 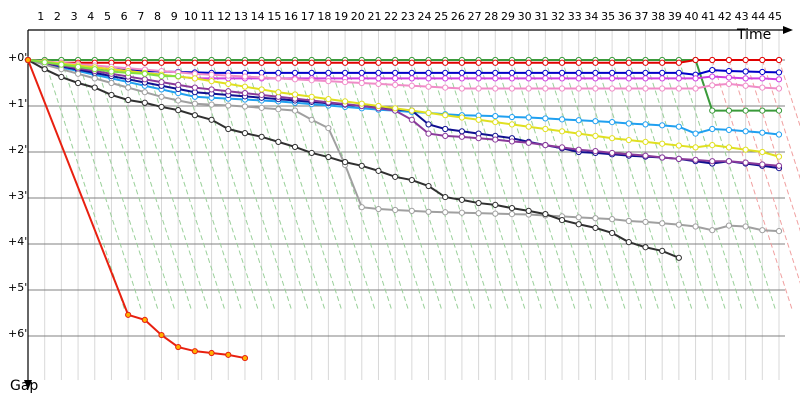 I want to click on y-tick-label: +6', so click(x=17, y=333).